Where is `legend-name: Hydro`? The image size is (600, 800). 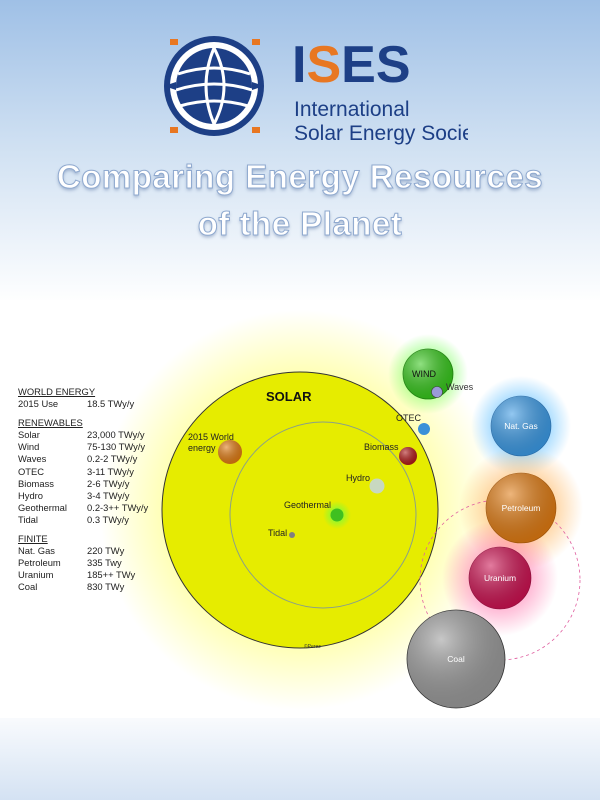
legend-name: Hydro is located at coordinates (31, 495).